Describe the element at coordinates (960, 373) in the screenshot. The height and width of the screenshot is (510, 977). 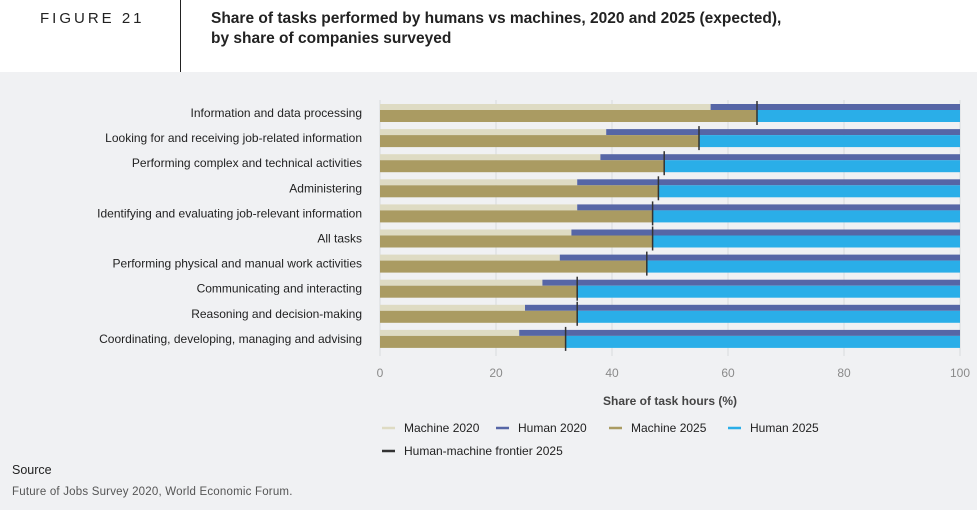
I see `x-tick-label: 100` at that location.